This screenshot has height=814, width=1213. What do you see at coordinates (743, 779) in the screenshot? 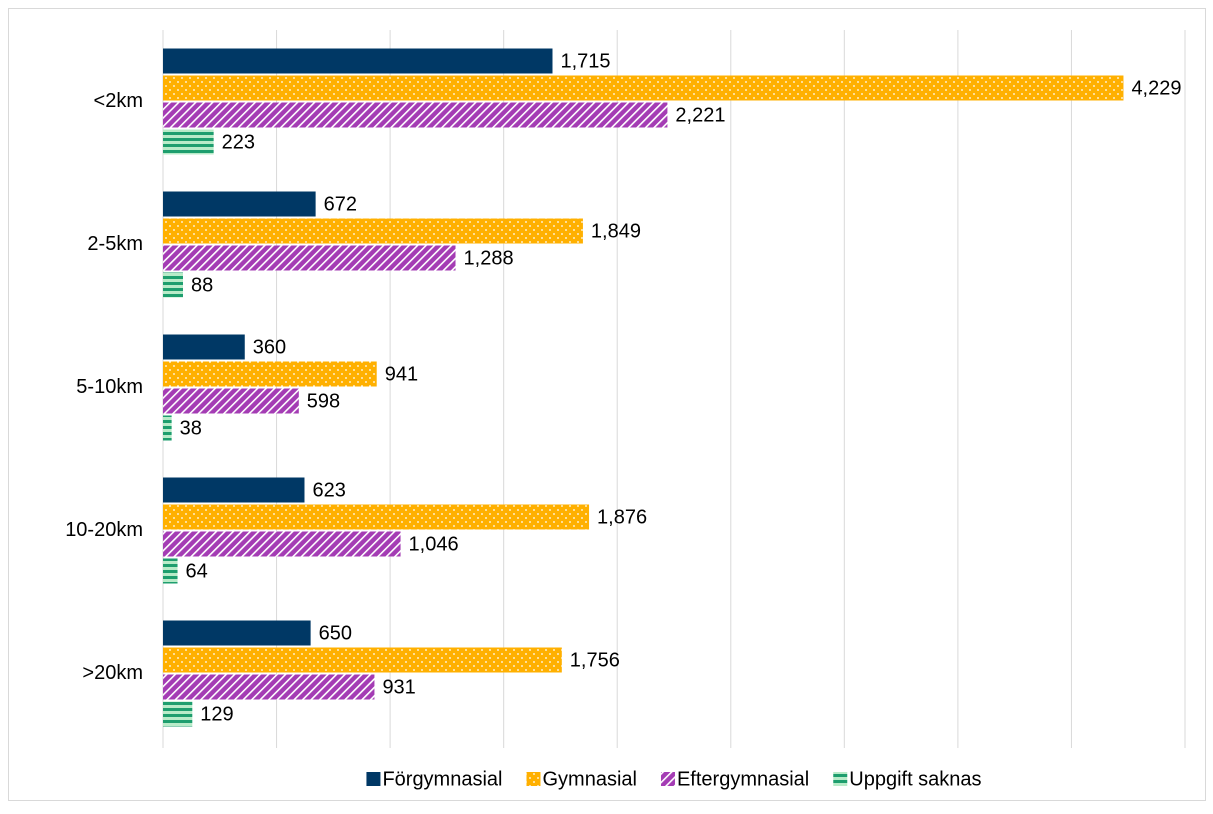
I see `legend-label: Eftergymnasial` at bounding box center [743, 779].